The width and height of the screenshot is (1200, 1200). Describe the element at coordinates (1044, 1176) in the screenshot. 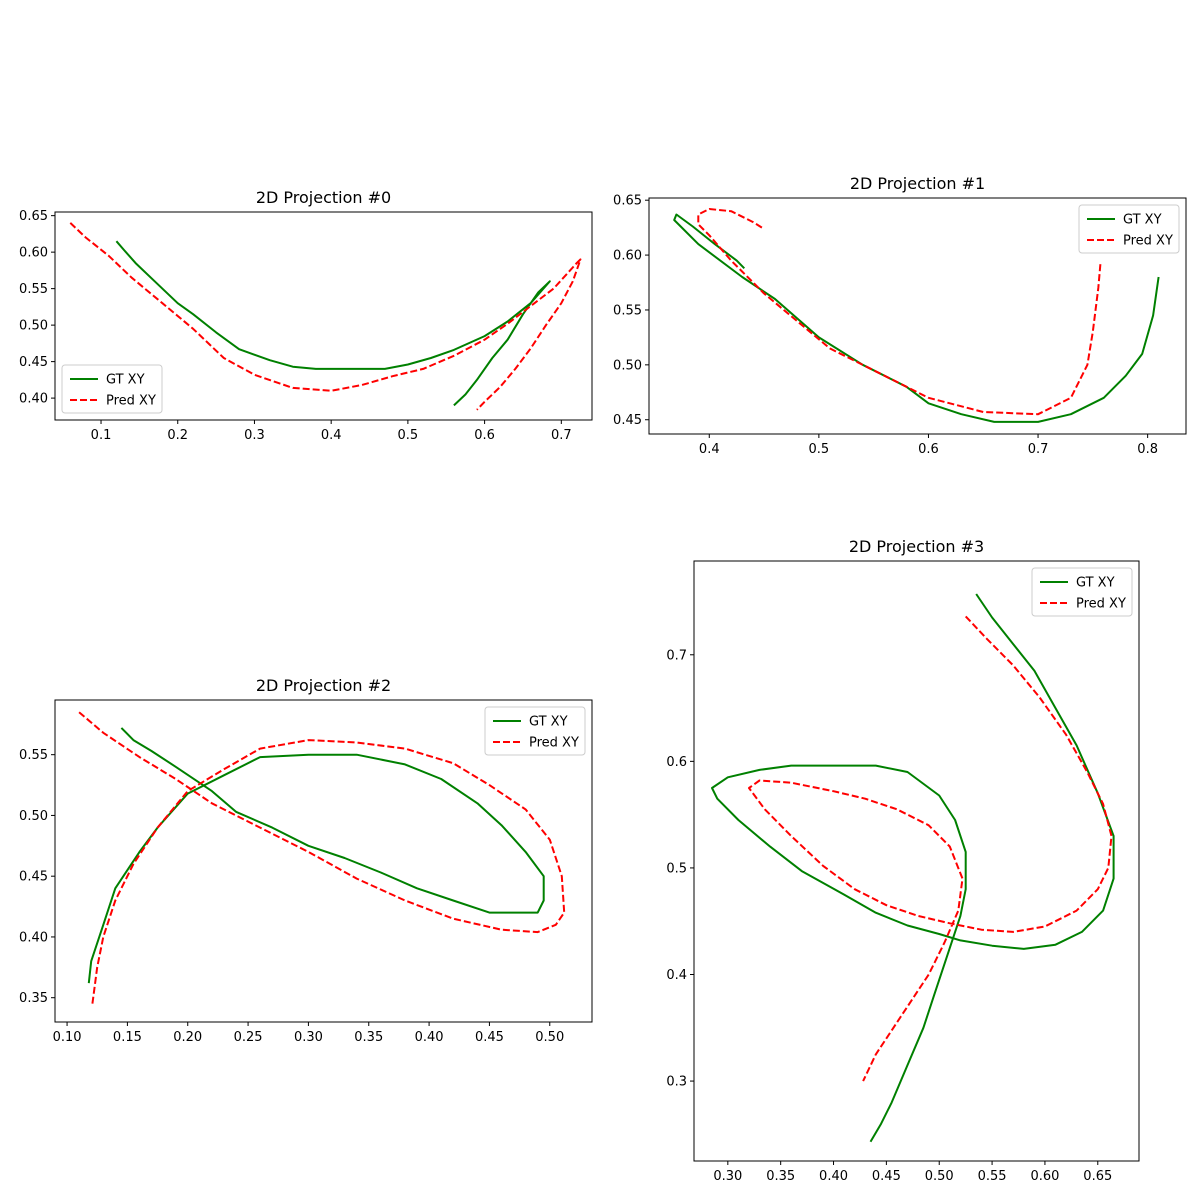

I see `x-tick-label: 0.60` at that location.